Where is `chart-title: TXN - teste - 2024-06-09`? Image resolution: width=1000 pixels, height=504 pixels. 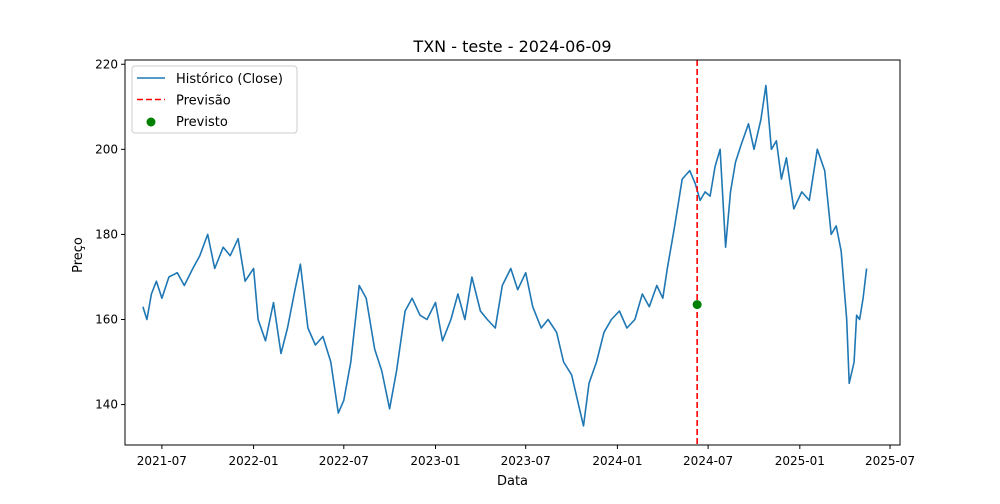
chart-title: TXN - teste - 2024-06-09 is located at coordinates (511, 46).